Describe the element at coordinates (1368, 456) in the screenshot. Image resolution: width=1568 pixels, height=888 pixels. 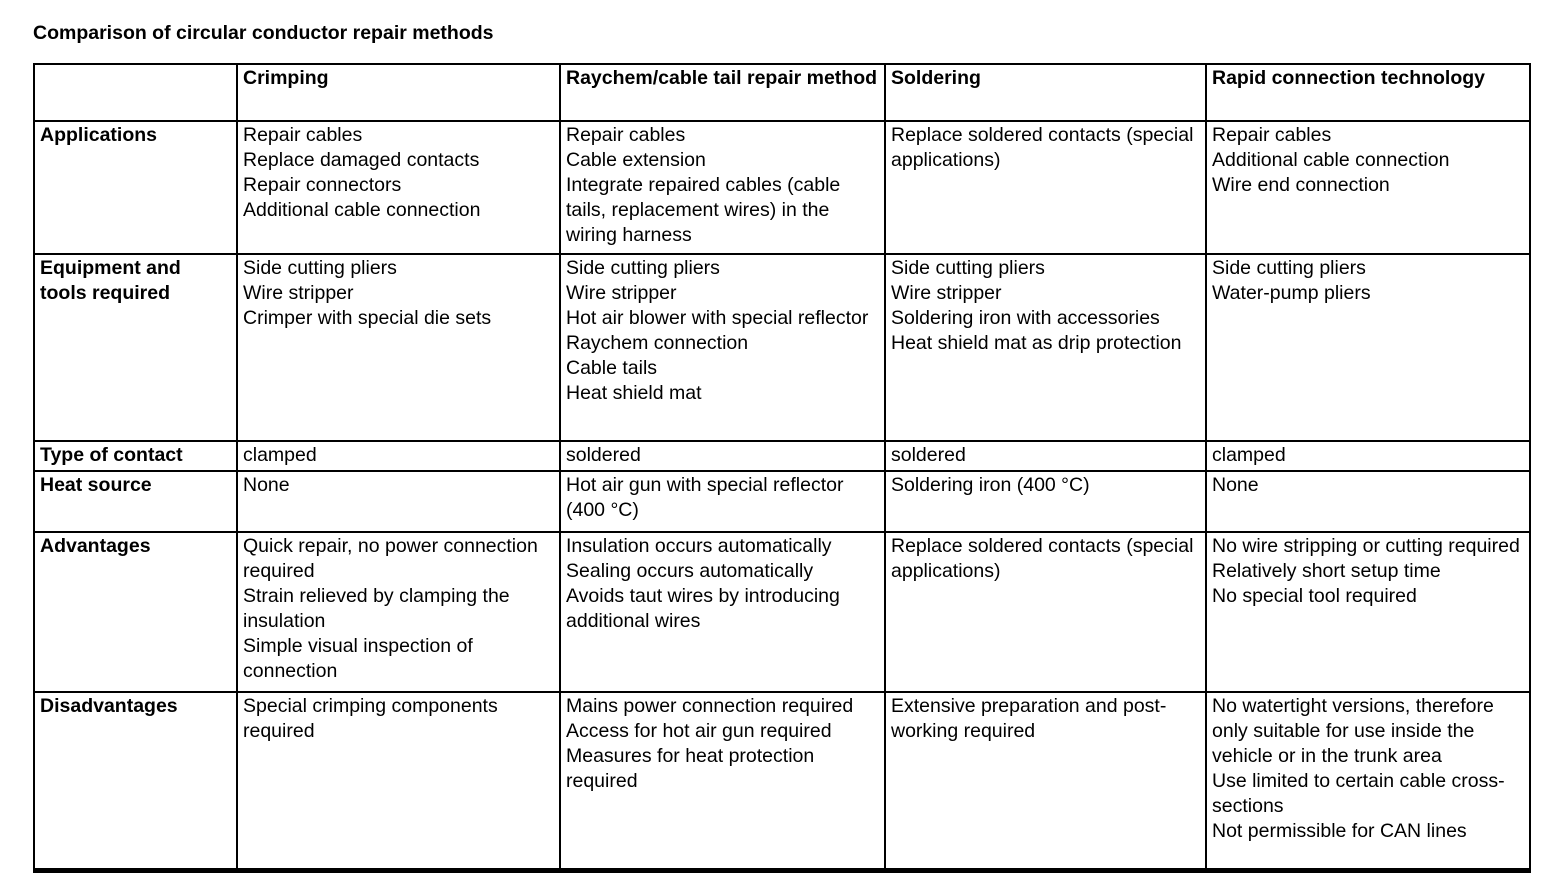
I see `cell-type-rapid-connection: clamped` at that location.